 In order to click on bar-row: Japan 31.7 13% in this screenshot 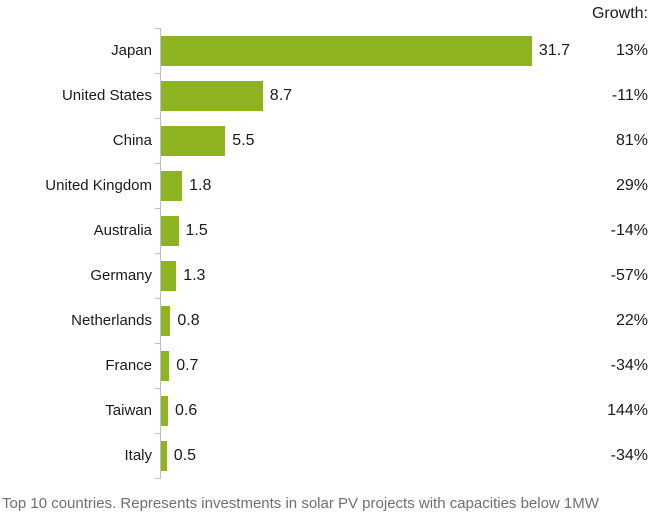, I will do `click(330, 50)`.